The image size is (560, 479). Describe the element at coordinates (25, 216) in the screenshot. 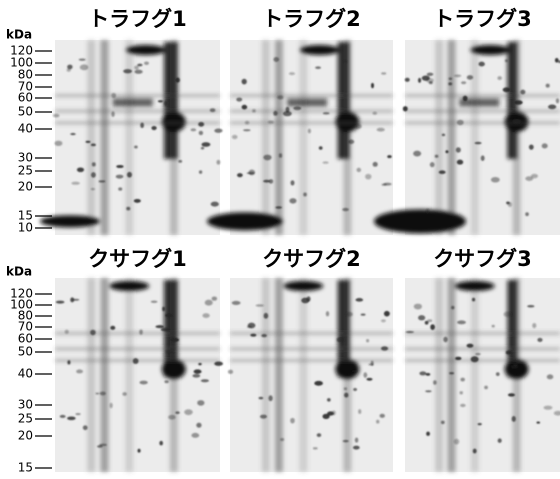

I see `tick-label: 15` at that location.